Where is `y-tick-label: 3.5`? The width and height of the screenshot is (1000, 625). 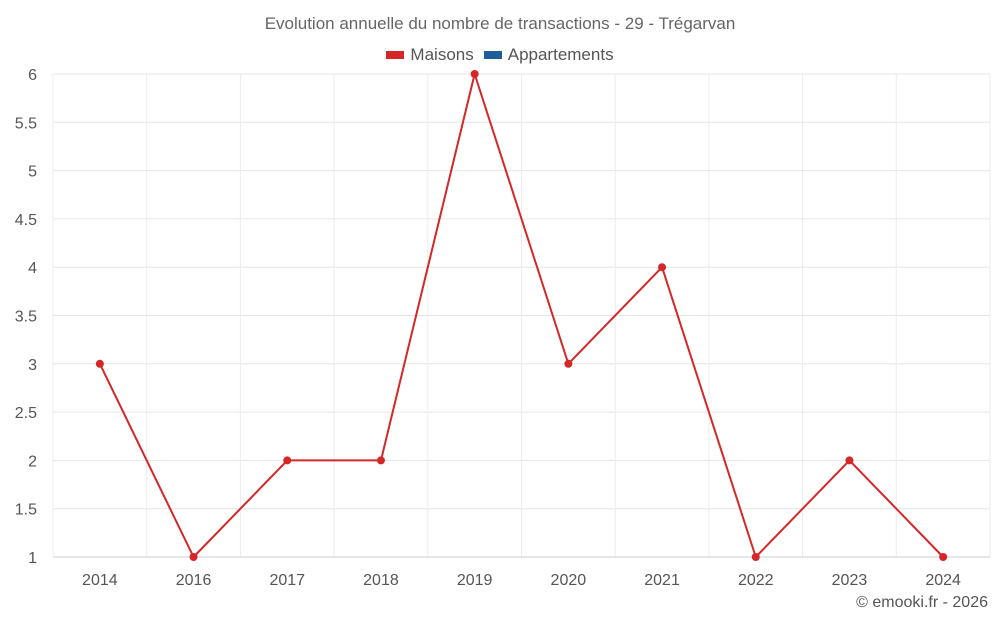
y-tick-label: 3.5 is located at coordinates (26, 317).